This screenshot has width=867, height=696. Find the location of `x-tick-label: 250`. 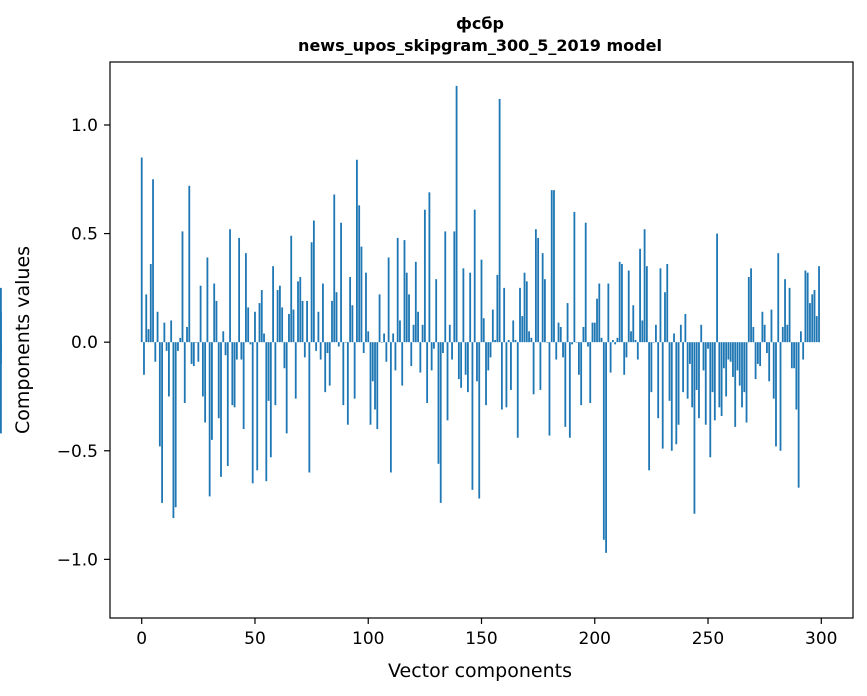

x-tick-label: 250 is located at coordinates (708, 639).